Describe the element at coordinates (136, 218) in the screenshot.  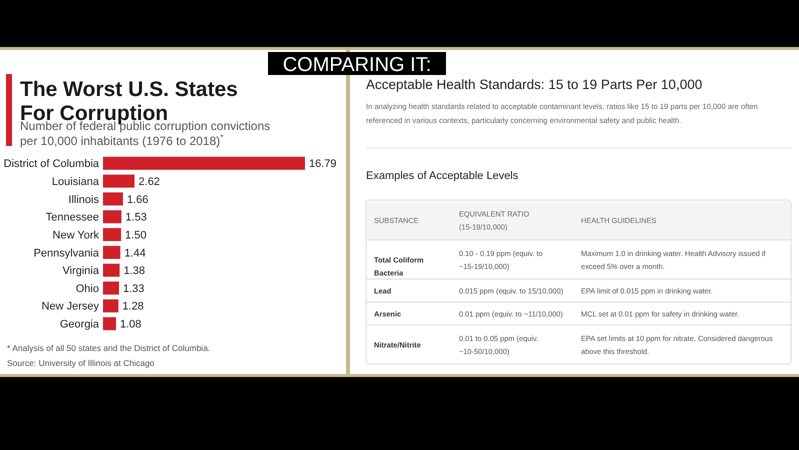
I see `data-label: 1.53` at that location.